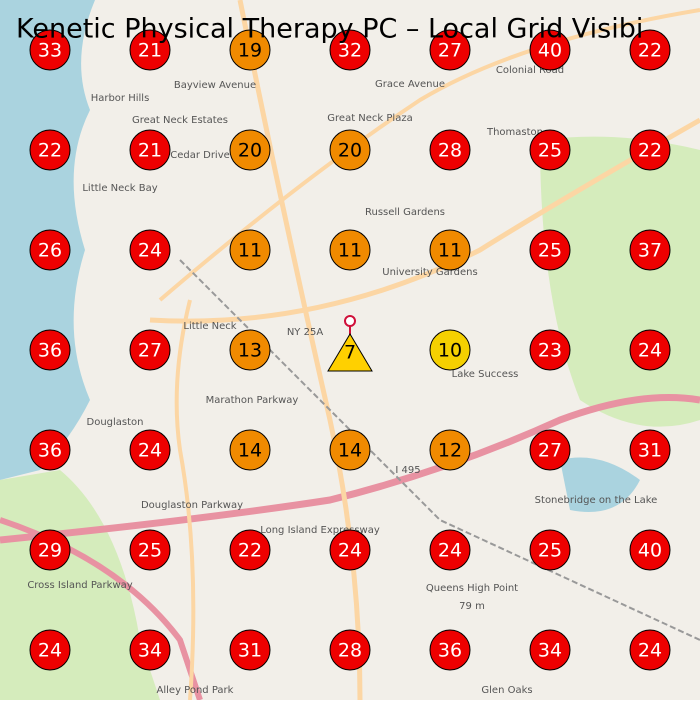 The height and width of the screenshot is (704, 700). Describe the element at coordinates (530, 70) in the screenshot. I see `map-label: Colonial Road` at that location.